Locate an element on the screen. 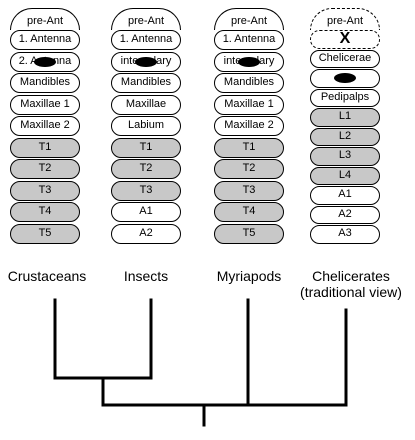  segment: 2. Antenna is located at coordinates (45, 61).